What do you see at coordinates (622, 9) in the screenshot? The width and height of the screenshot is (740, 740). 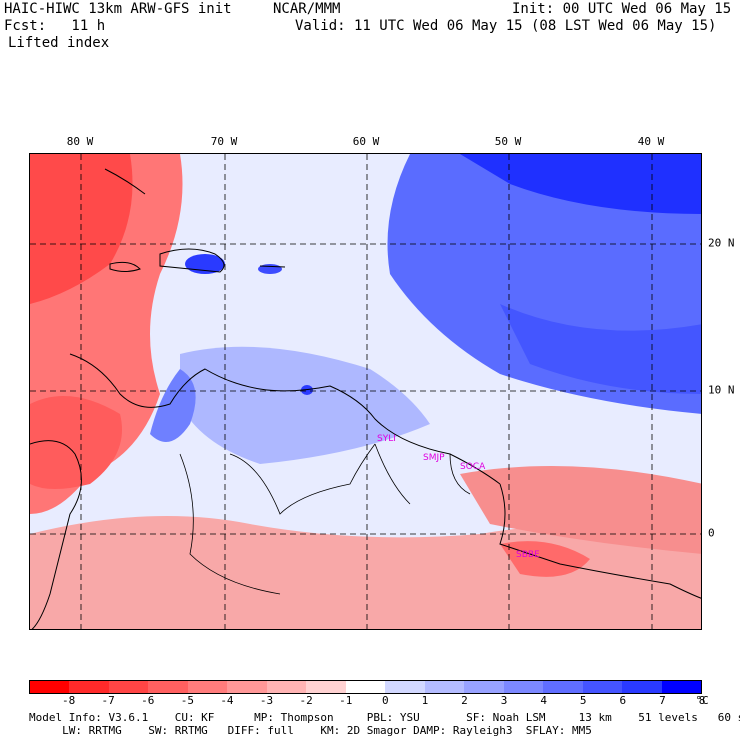 I see `init-time: Init: 00 UTC Wed 06 May 15` at bounding box center [622, 9].